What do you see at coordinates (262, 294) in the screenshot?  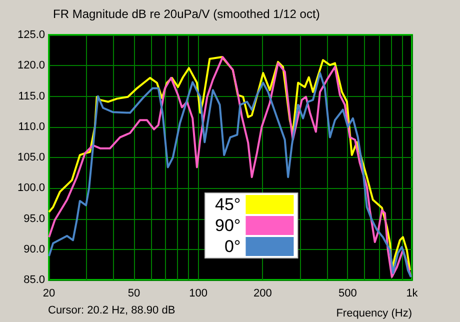 I see `x-tick-label: 200` at bounding box center [262, 294].